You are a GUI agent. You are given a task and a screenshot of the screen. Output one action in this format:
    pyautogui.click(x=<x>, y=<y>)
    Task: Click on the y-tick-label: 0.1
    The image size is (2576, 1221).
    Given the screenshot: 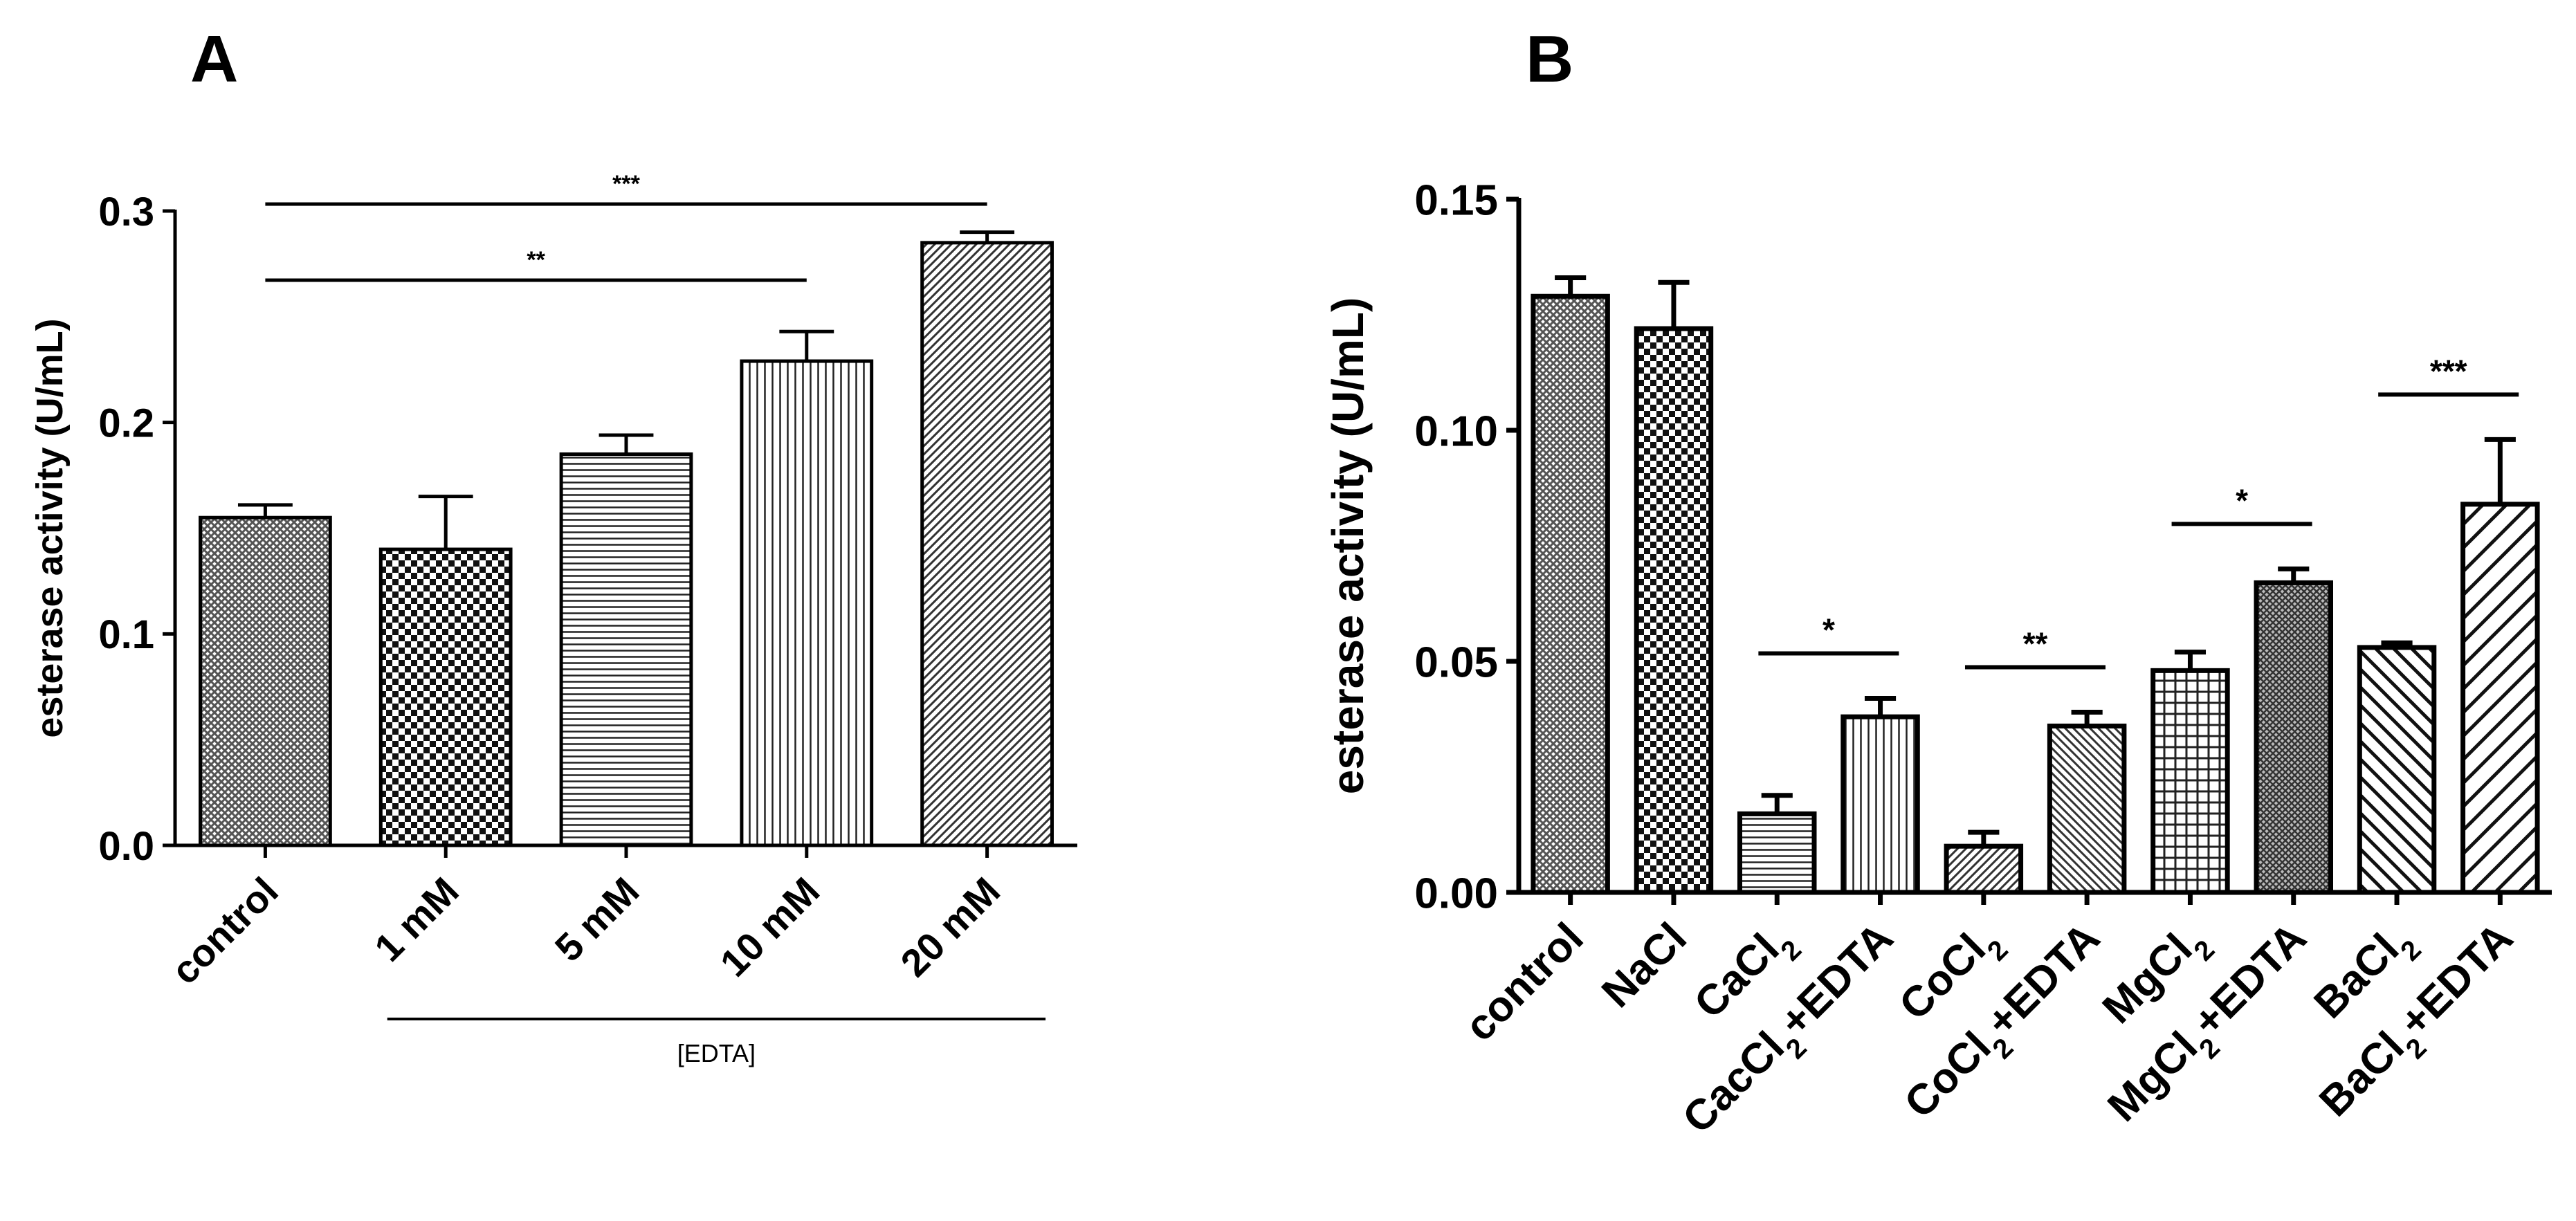 What is the action you would take?
    pyautogui.click(x=126, y=634)
    